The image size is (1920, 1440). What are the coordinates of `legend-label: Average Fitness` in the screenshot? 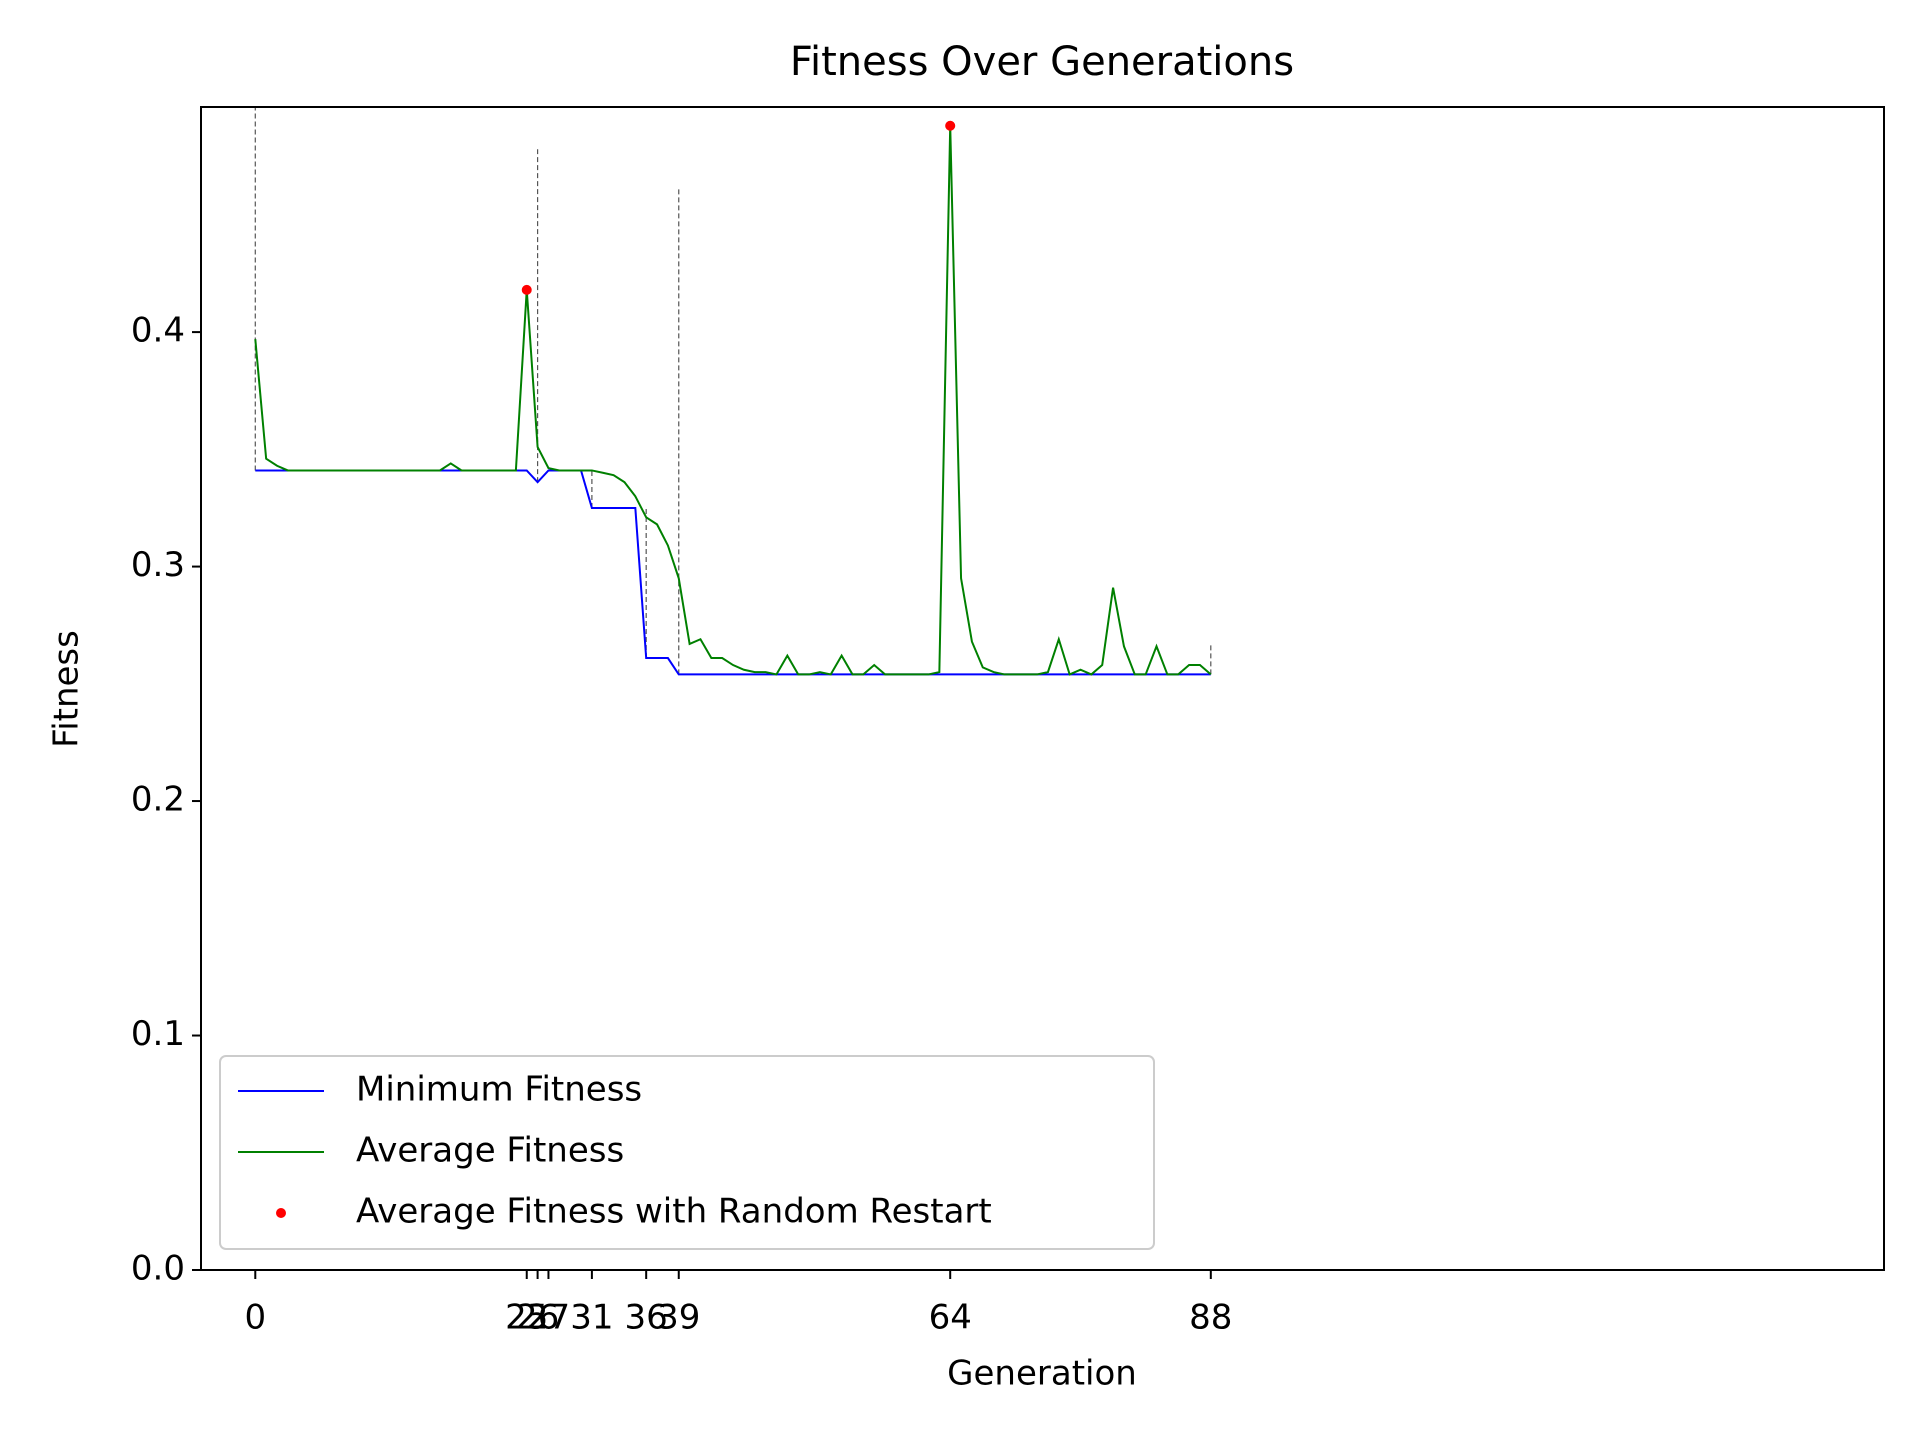 It's located at (490, 1151).